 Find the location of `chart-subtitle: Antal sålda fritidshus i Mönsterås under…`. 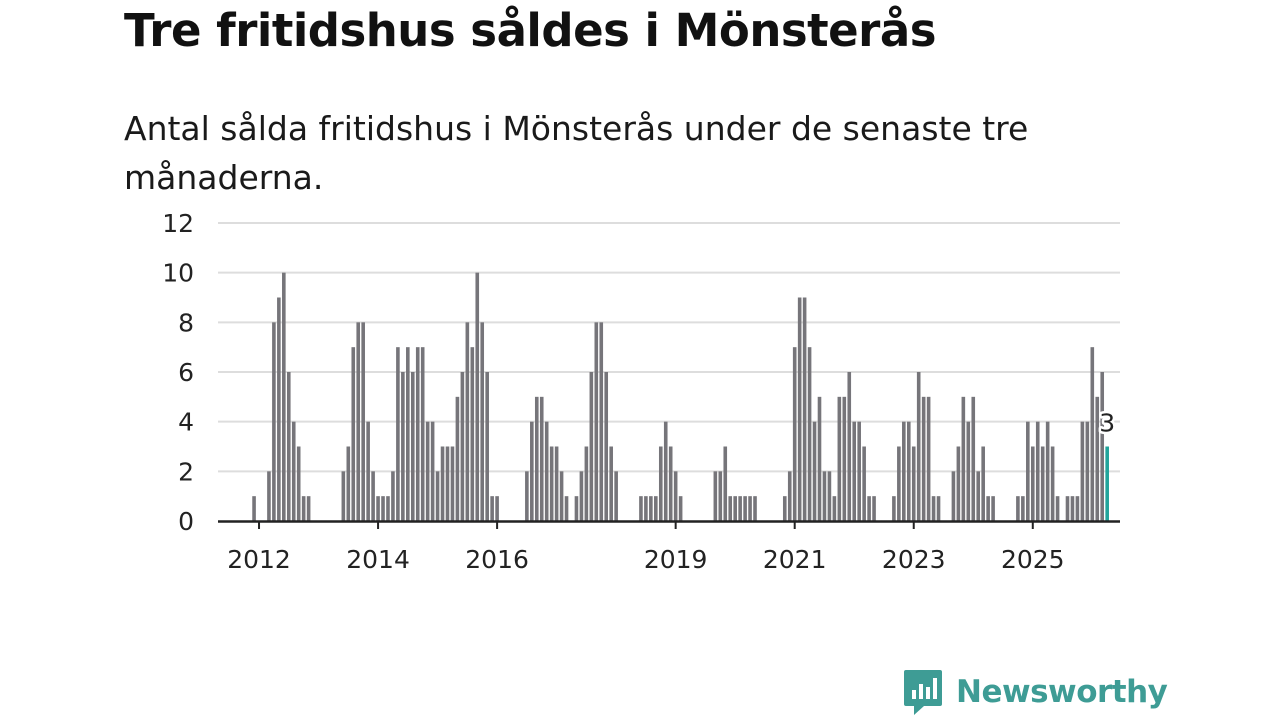

chart-subtitle: Antal sålda fritidshus i Mönsterås under… is located at coordinates (576, 153).